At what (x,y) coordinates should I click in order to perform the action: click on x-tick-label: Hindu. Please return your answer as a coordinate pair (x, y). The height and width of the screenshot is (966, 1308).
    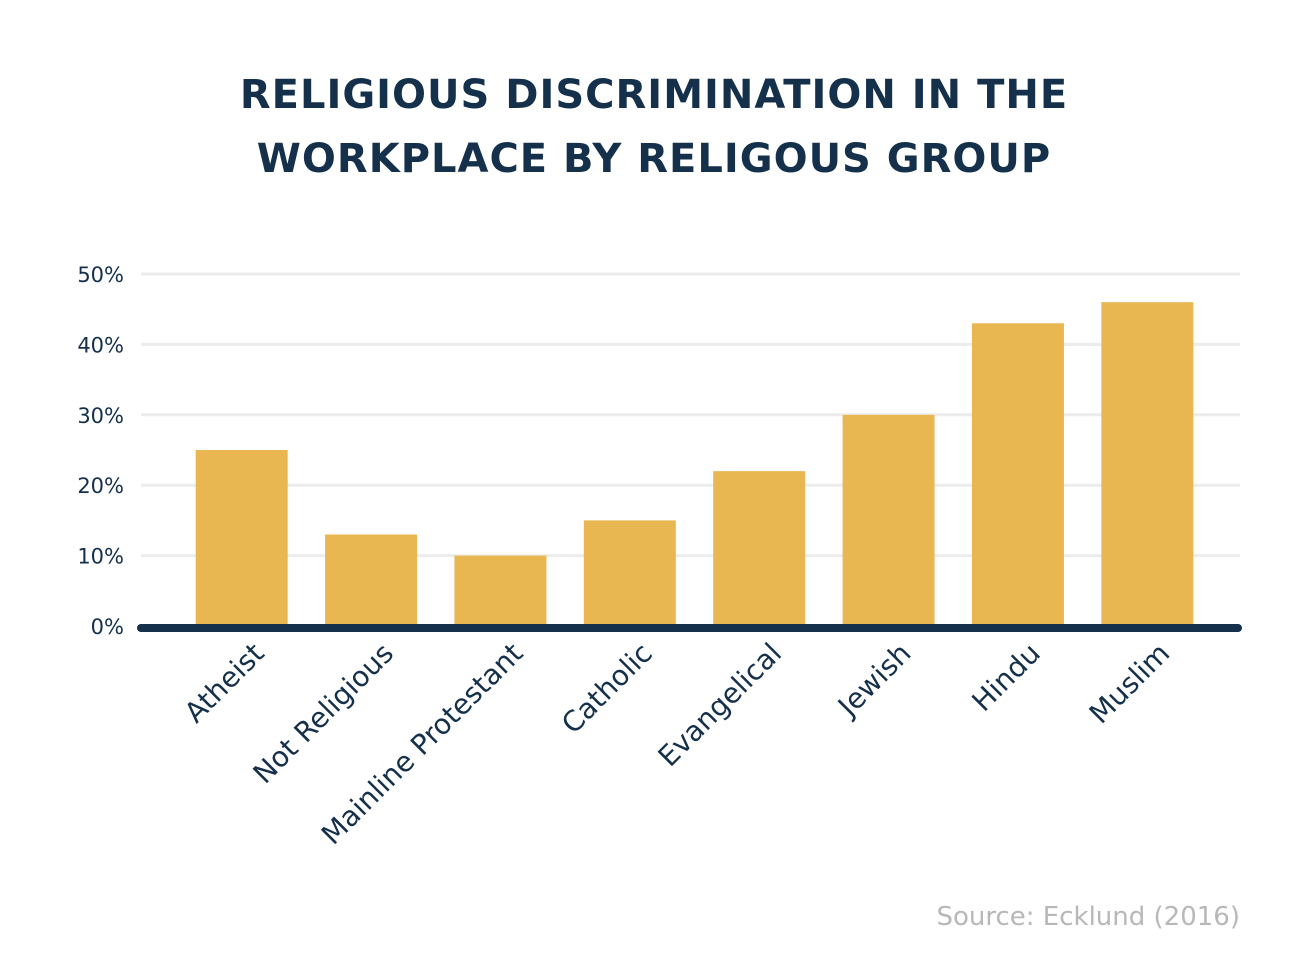
    Looking at the image, I should click on (1005, 677).